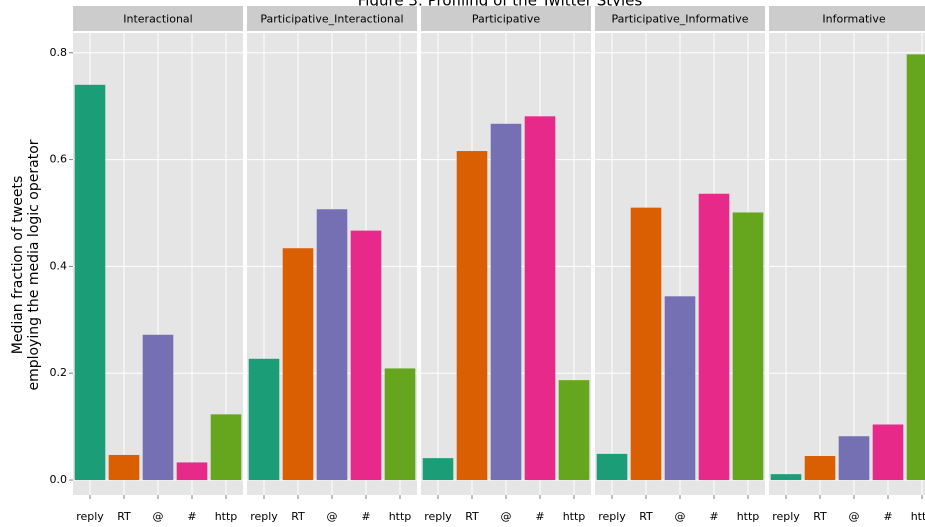 This screenshot has height=527, width=925. I want to click on y-axis-label: employing the media logic operator, so click(34, 264).